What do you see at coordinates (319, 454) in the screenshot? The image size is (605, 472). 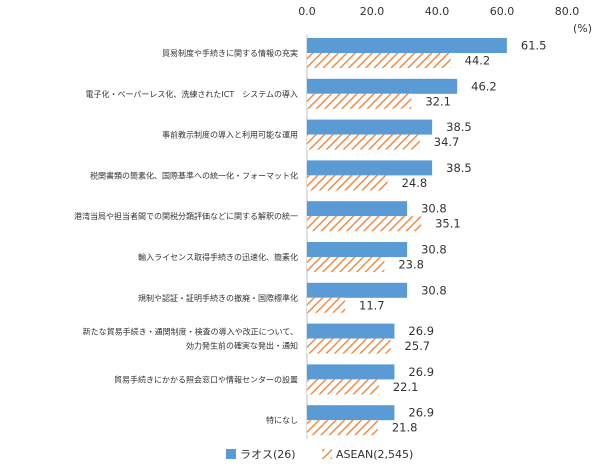 I see `legend: ラオス(26) ASEAN(2,545)` at bounding box center [319, 454].